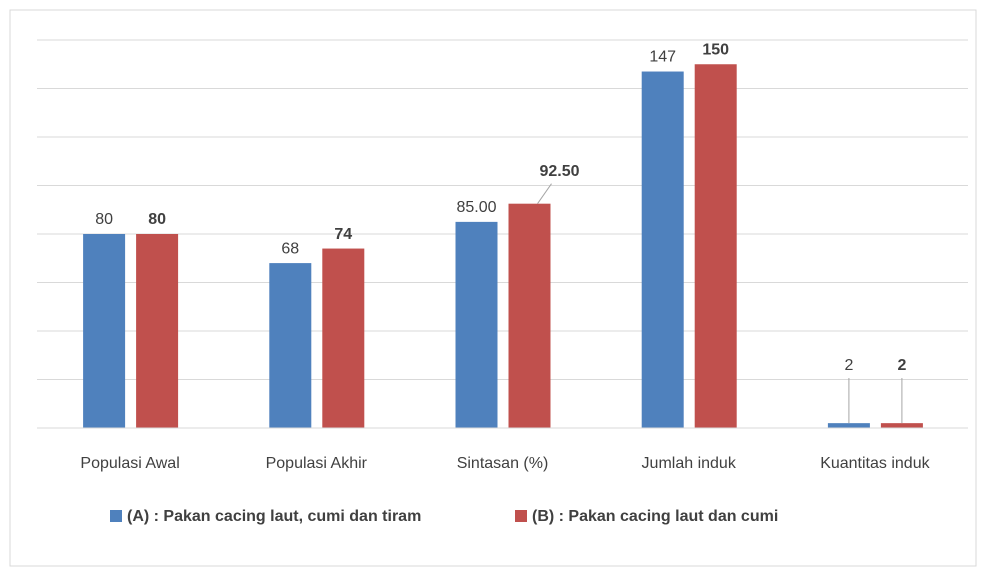 The height and width of the screenshot is (577, 987). Describe the element at coordinates (544, 193) in the screenshot. I see `leader-line` at that location.